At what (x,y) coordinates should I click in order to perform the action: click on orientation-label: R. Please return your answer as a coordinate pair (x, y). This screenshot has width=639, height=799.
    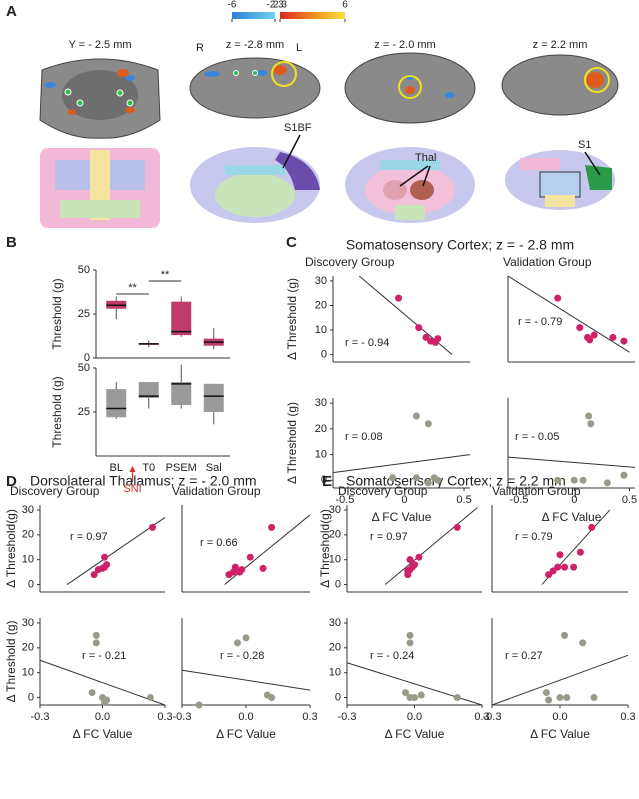
    Looking at the image, I should click on (200, 48).